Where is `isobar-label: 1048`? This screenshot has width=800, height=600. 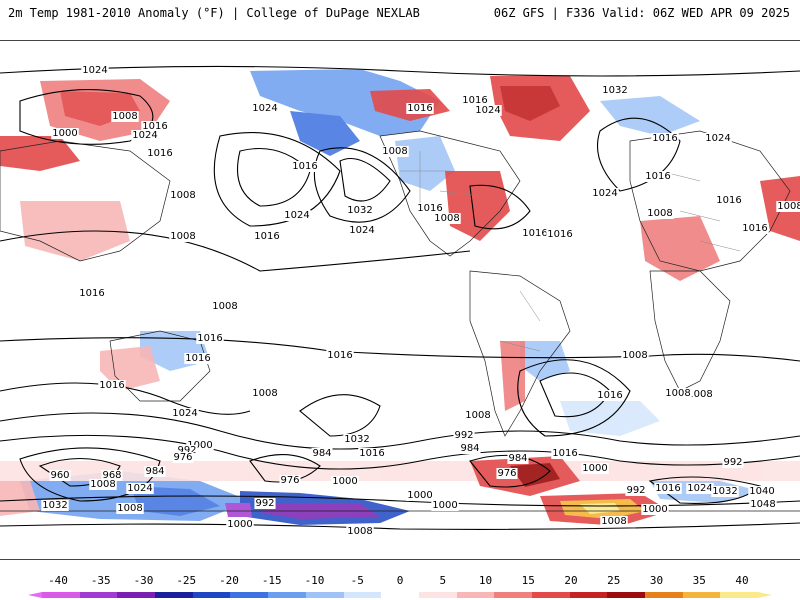 isobar-label: 1048 is located at coordinates (762, 504).